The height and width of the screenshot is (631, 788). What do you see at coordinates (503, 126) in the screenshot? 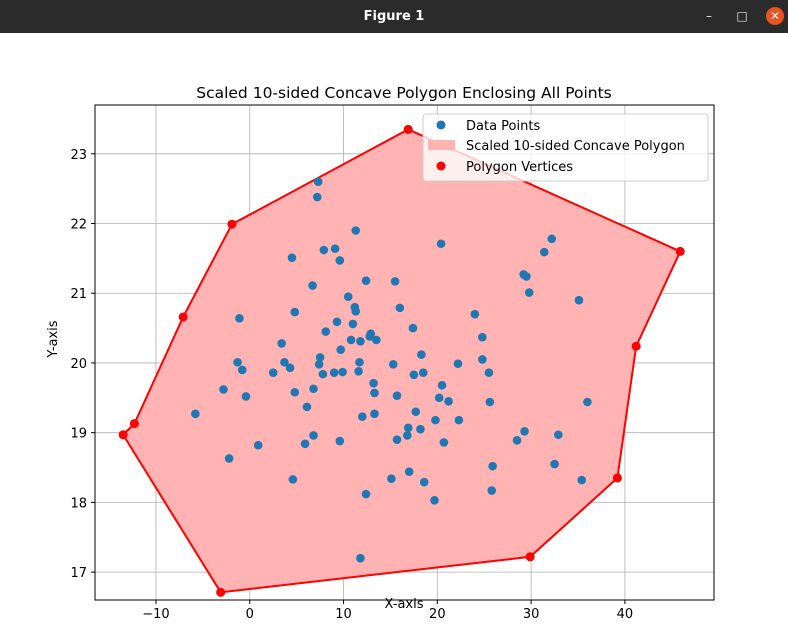
I see `legend-label-points: Data Points` at bounding box center [503, 126].